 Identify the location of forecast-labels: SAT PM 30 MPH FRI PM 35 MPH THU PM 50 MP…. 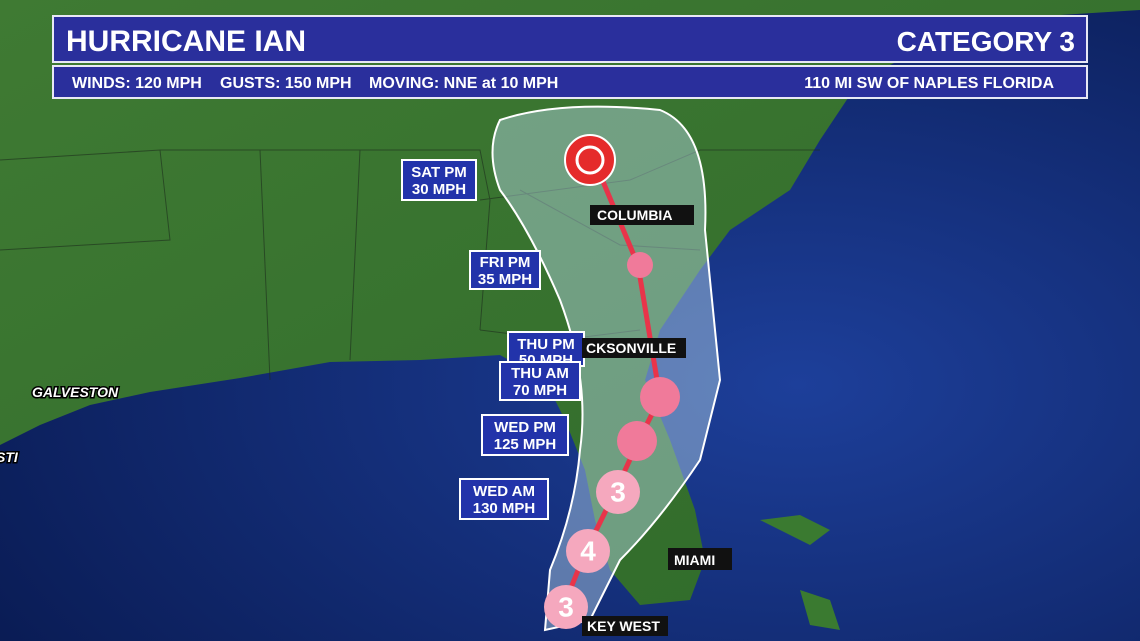
(493, 339).